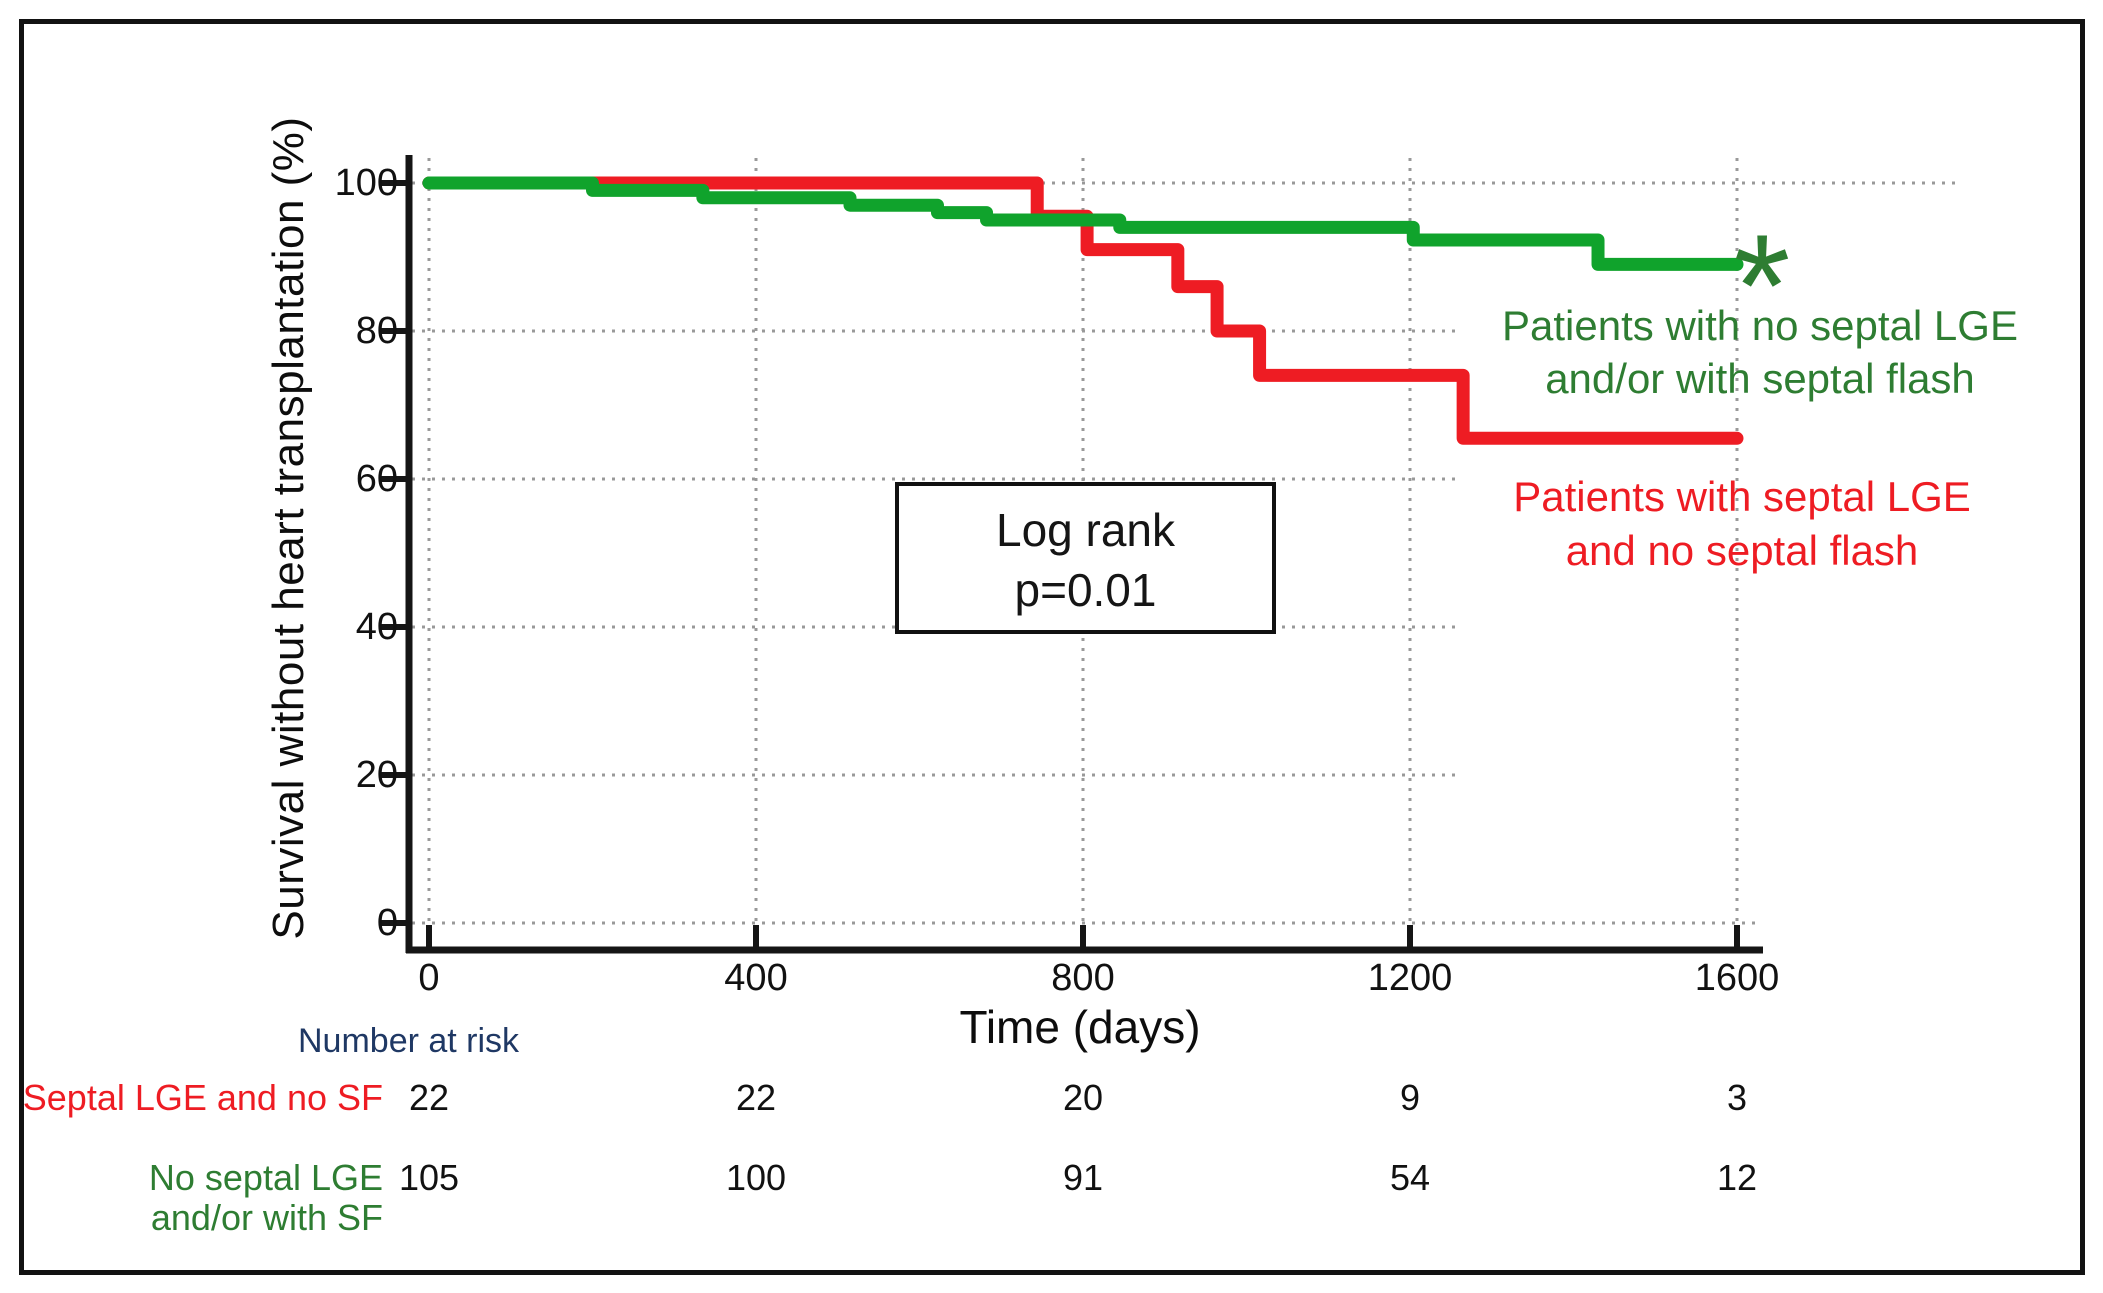 The height and width of the screenshot is (1293, 2103). What do you see at coordinates (202, 1097) in the screenshot?
I see `risk-row-label: Septal LGE and no SF` at bounding box center [202, 1097].